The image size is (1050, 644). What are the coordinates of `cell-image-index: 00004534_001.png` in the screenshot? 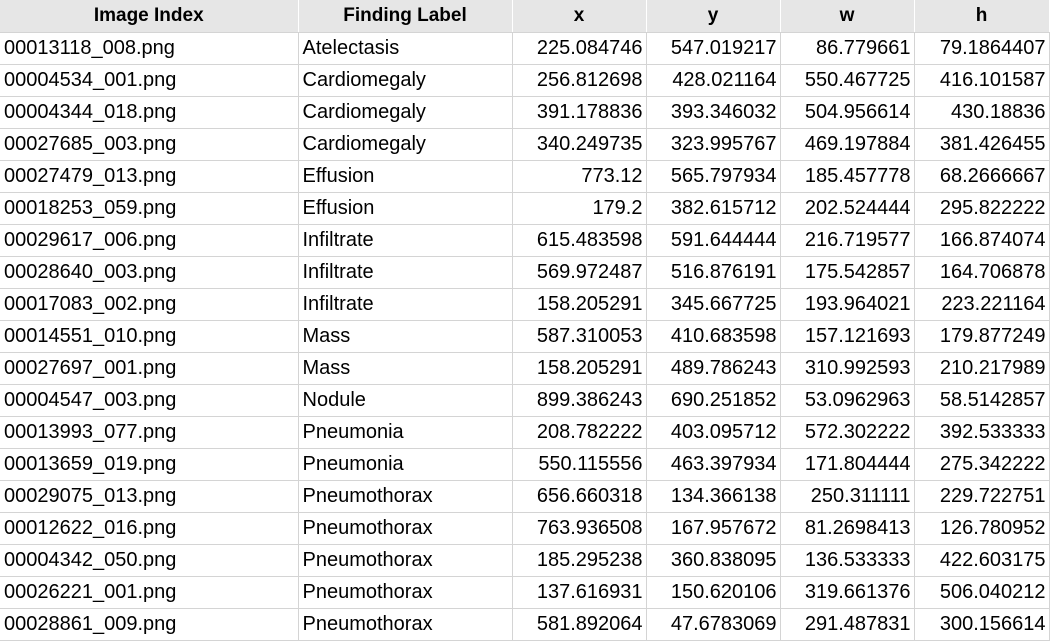 It's located at (149, 80).